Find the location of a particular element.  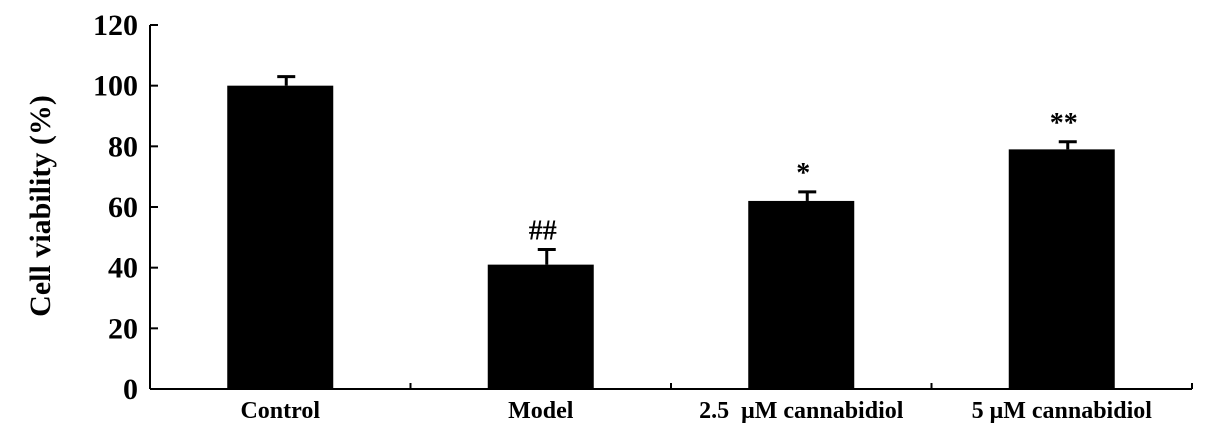

x-category-label: Model is located at coordinates (541, 411).